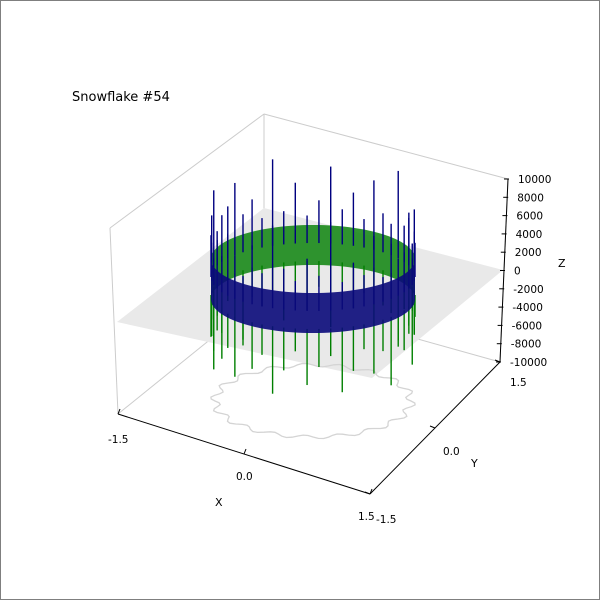 The width and height of the screenshot is (600, 600). What do you see at coordinates (244, 477) in the screenshot?
I see `x-tick-label: 0.0` at bounding box center [244, 477].